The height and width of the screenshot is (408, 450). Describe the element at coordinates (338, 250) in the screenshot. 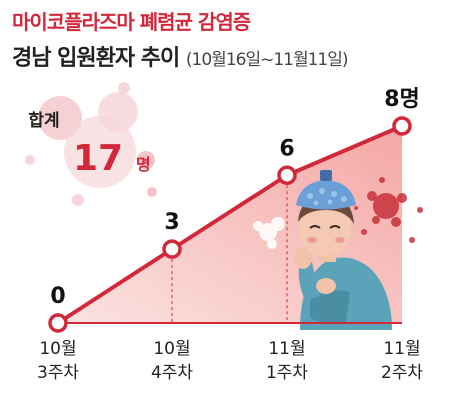

I see `sick-person-illustration` at that location.